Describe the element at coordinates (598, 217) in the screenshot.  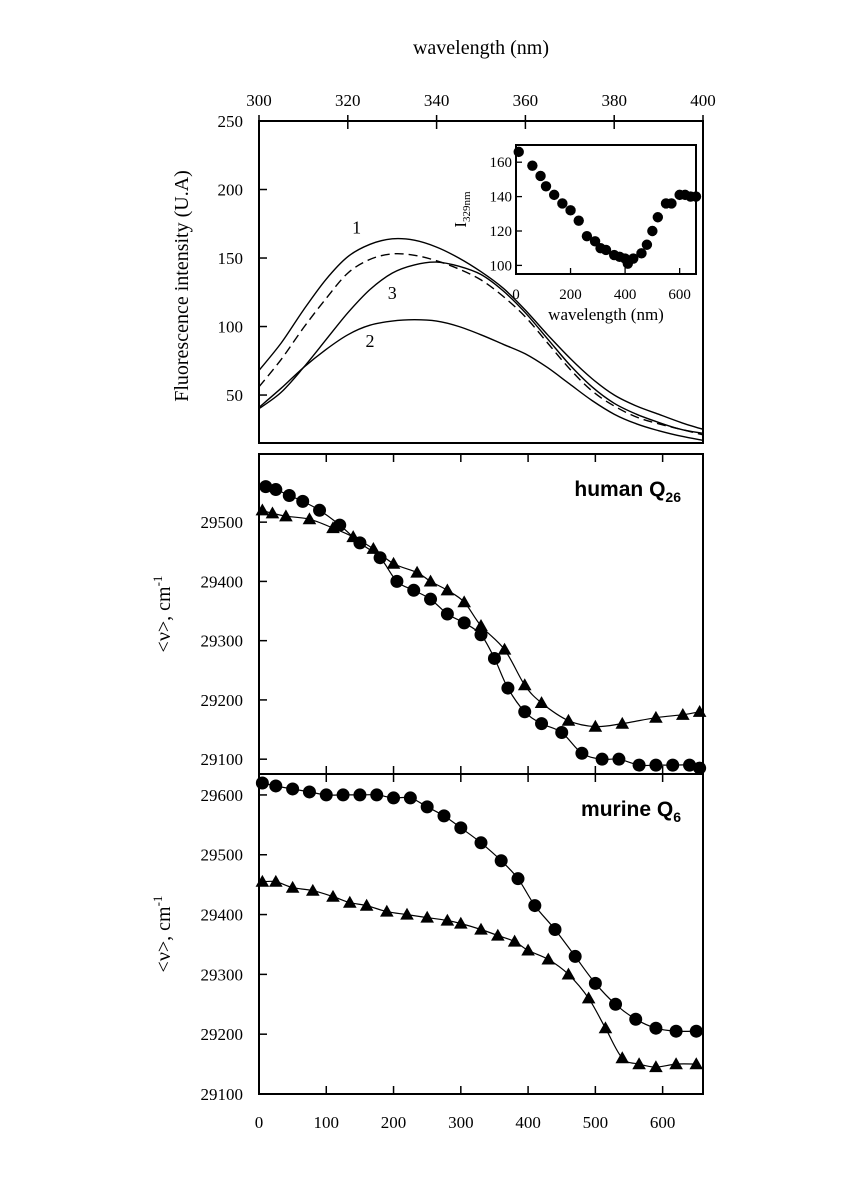
I see `inset-tick-marks` at that location.